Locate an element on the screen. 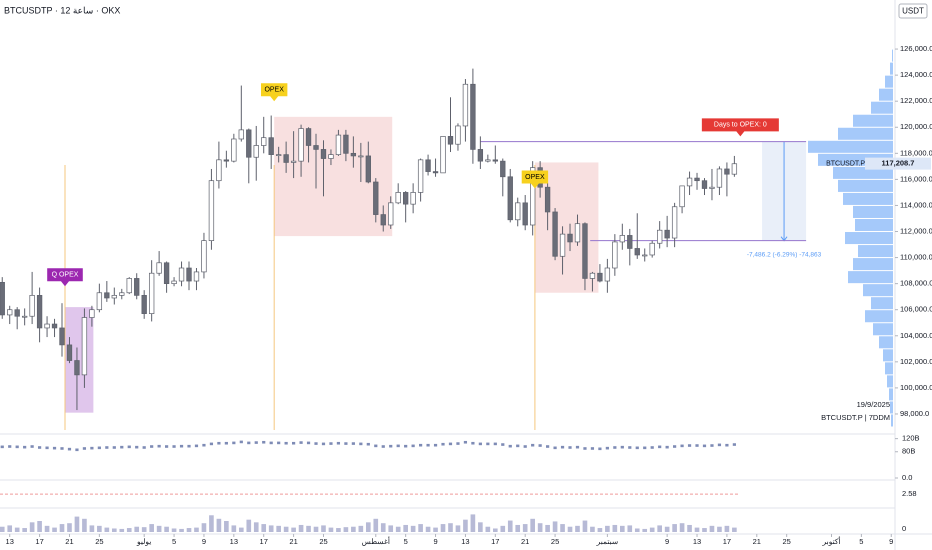 The image size is (932, 550). x-tick-label: أغسطس is located at coordinates (376, 540).